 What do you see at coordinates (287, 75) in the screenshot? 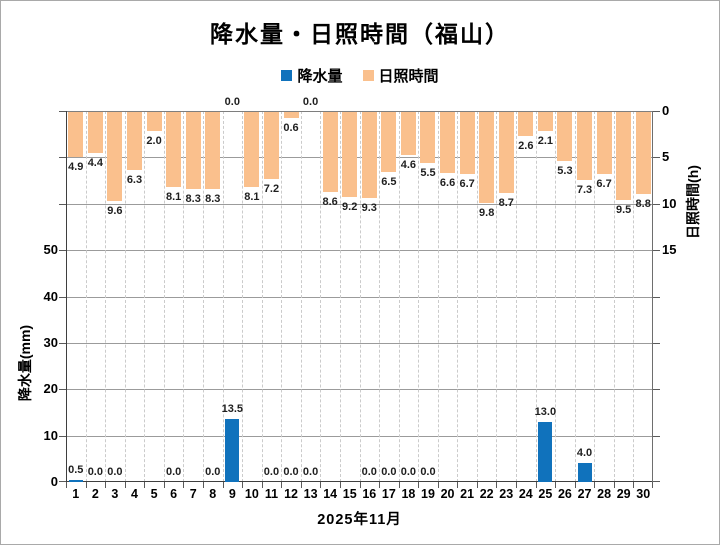
I see `precipitation-swatch-icon` at bounding box center [287, 75].